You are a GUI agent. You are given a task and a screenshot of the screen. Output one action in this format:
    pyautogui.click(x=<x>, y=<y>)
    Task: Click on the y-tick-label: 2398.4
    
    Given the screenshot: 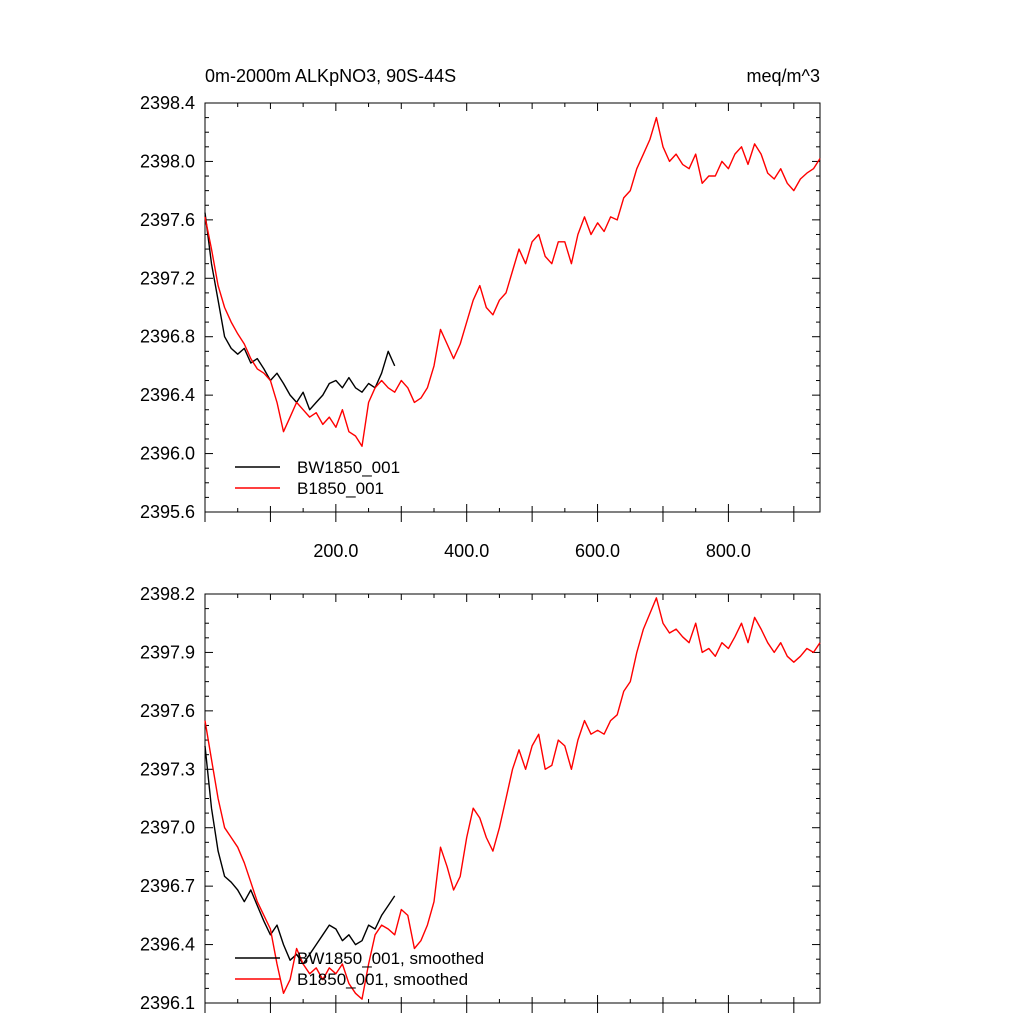 What is the action you would take?
    pyautogui.click(x=167, y=103)
    